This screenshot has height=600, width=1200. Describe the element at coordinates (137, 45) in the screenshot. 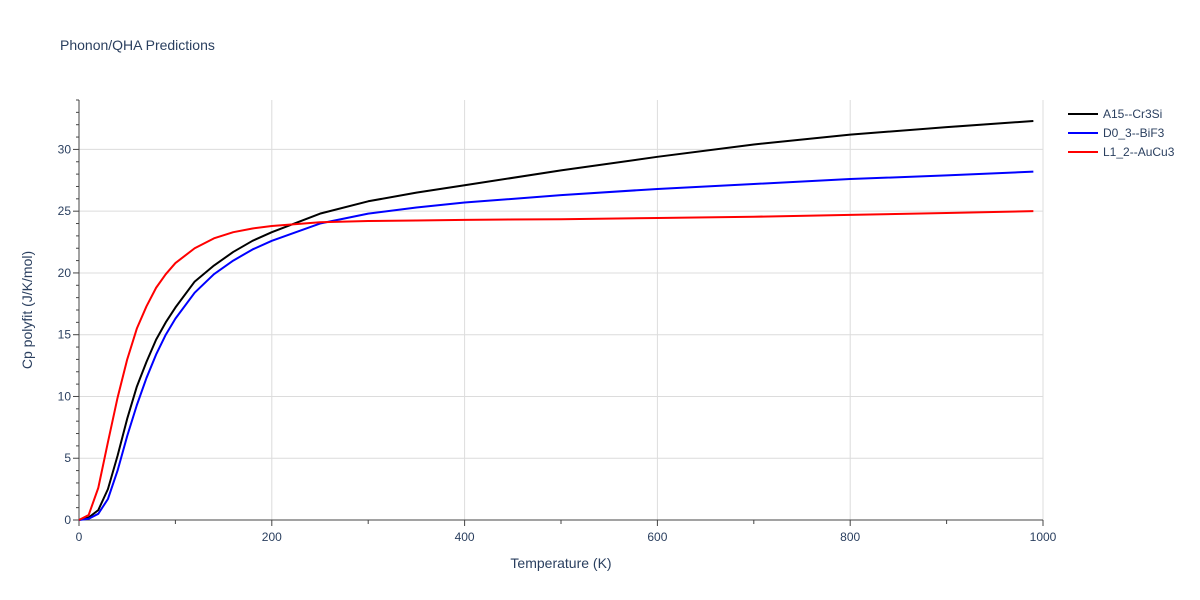

I see `chart-title: Phonon/QHA Predictions` at that location.